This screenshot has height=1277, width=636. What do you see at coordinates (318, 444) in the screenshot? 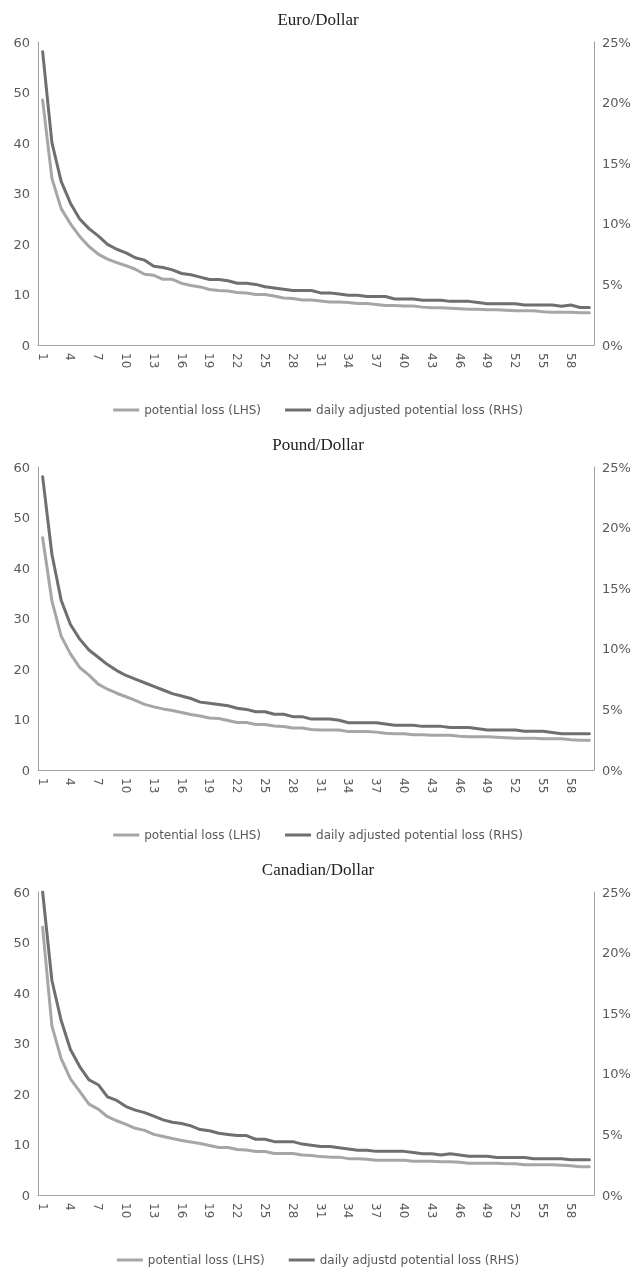
I see `chart-title: Pound/Dollar` at bounding box center [318, 444].